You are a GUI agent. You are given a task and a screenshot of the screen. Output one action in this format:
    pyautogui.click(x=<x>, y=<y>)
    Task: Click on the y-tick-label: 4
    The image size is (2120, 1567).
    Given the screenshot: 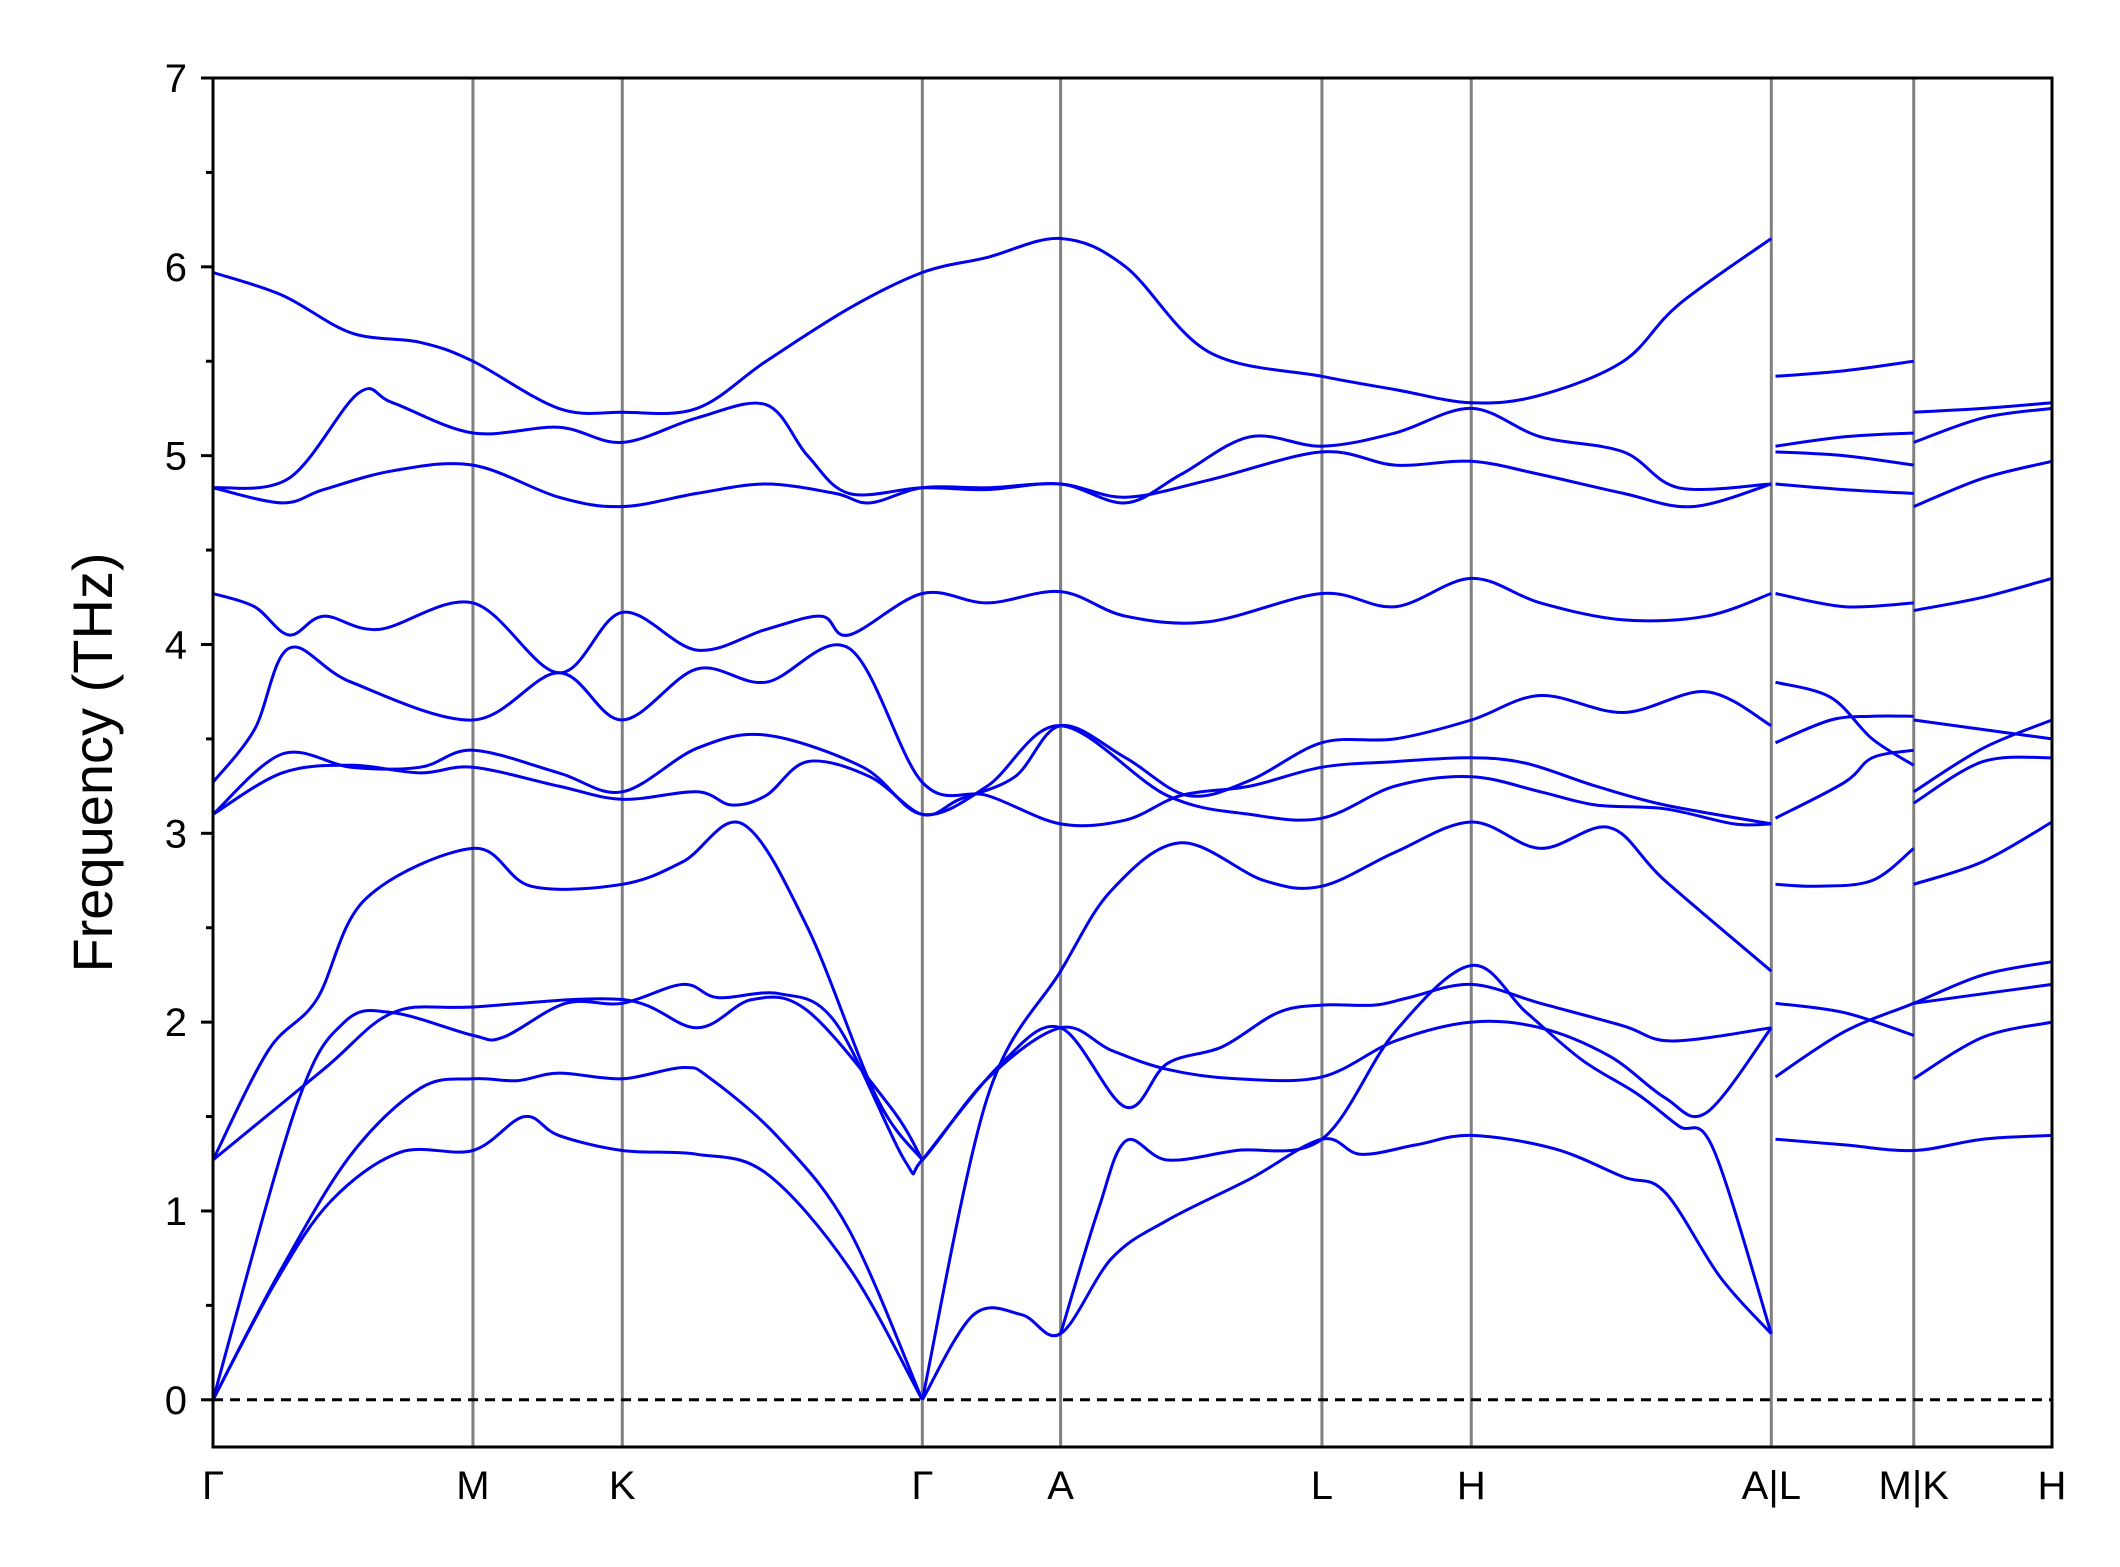 What is the action you would take?
    pyautogui.click(x=176, y=645)
    